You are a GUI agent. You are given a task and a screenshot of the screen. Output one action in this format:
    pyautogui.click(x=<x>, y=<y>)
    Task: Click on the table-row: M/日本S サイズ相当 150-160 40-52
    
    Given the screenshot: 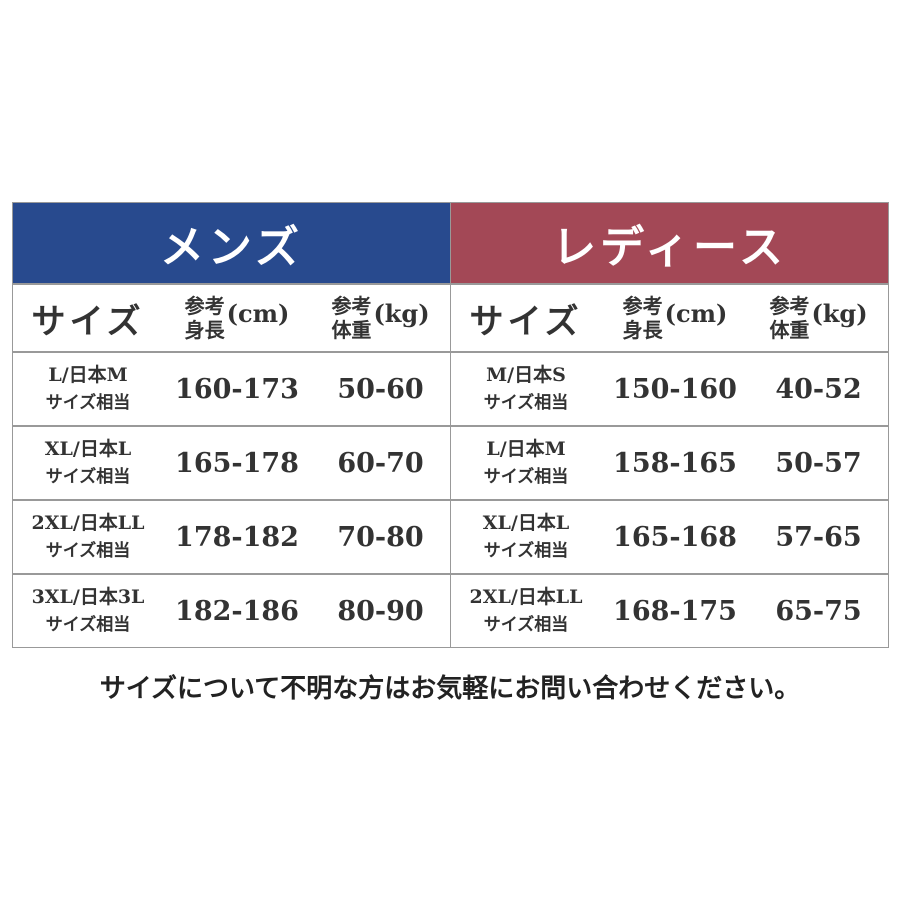 What is the action you would take?
    pyautogui.click(x=669, y=388)
    